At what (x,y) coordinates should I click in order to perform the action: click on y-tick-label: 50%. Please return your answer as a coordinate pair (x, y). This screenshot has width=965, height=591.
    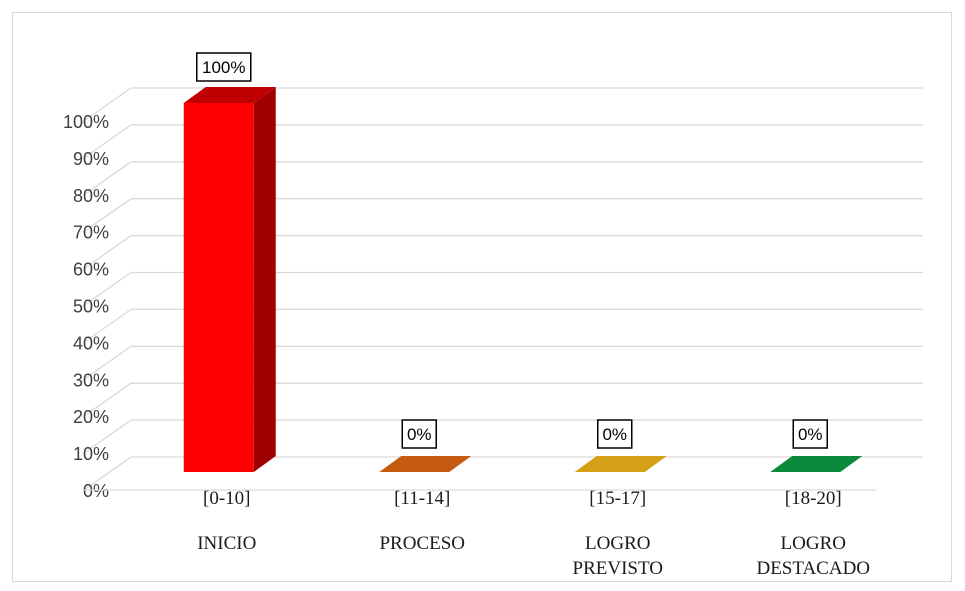
    Looking at the image, I should click on (91, 307).